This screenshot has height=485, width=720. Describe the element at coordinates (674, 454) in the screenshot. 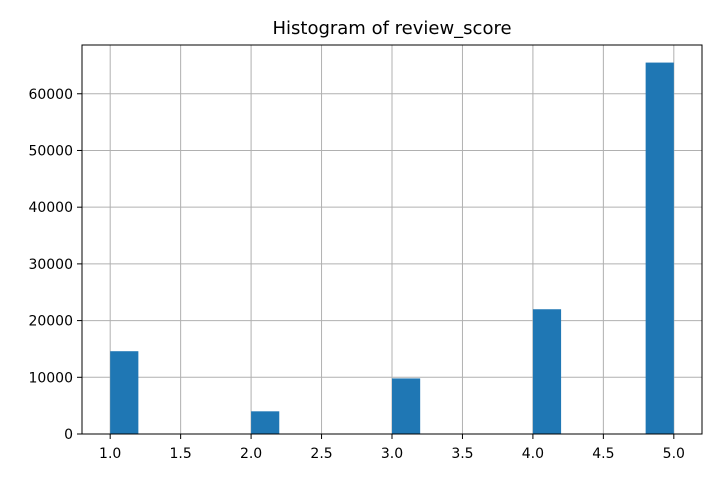

I see `x-tick-label: 5.0` at that location.